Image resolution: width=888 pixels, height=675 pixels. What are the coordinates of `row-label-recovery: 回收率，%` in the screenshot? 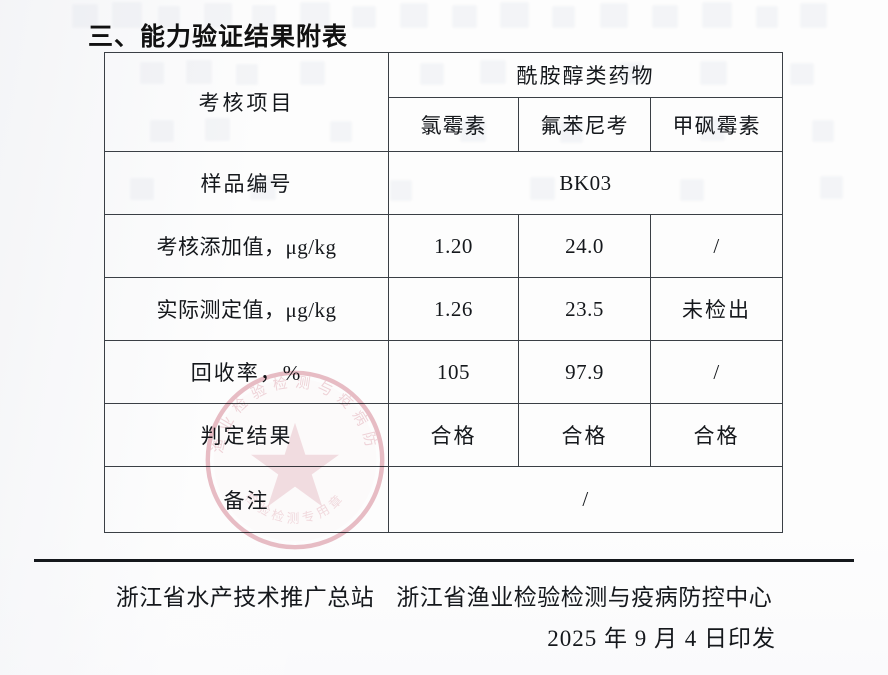 It's located at (246, 372).